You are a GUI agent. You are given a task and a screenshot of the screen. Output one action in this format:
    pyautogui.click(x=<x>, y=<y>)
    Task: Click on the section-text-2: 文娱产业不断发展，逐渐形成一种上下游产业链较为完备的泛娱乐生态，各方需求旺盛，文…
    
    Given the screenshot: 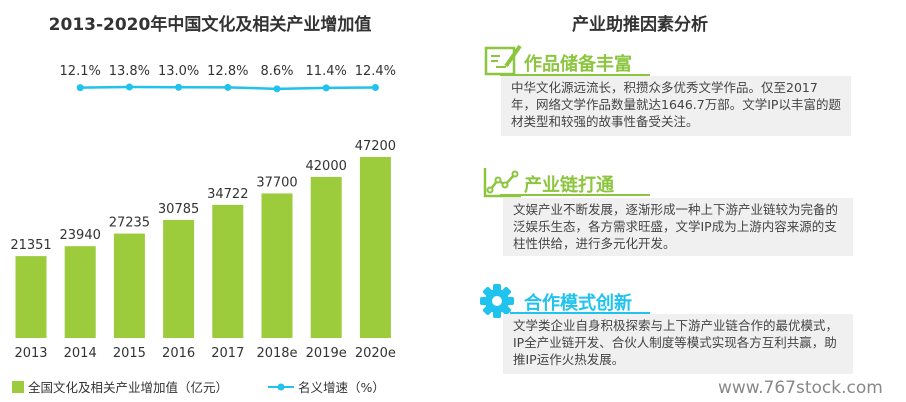 What is the action you would take?
    pyautogui.click(x=678, y=227)
    